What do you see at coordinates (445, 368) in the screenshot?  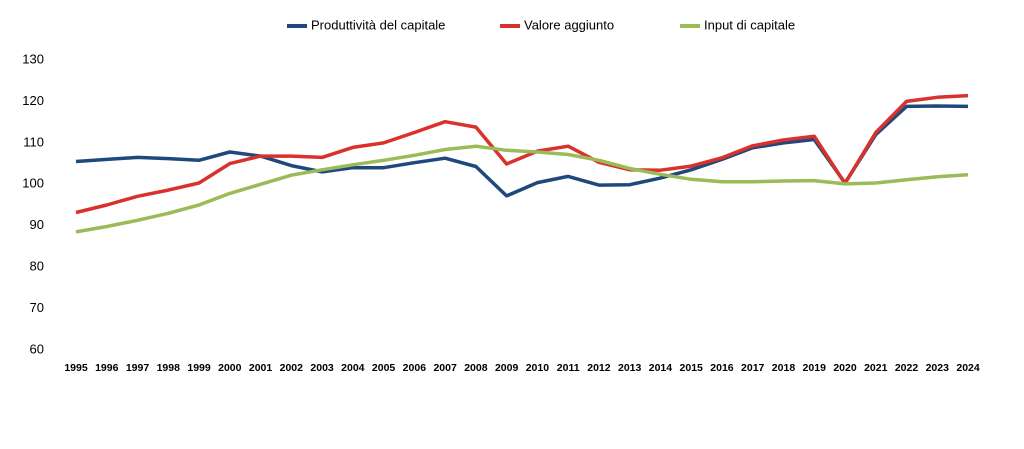 I see `x-tick-label: 2007` at bounding box center [445, 368].